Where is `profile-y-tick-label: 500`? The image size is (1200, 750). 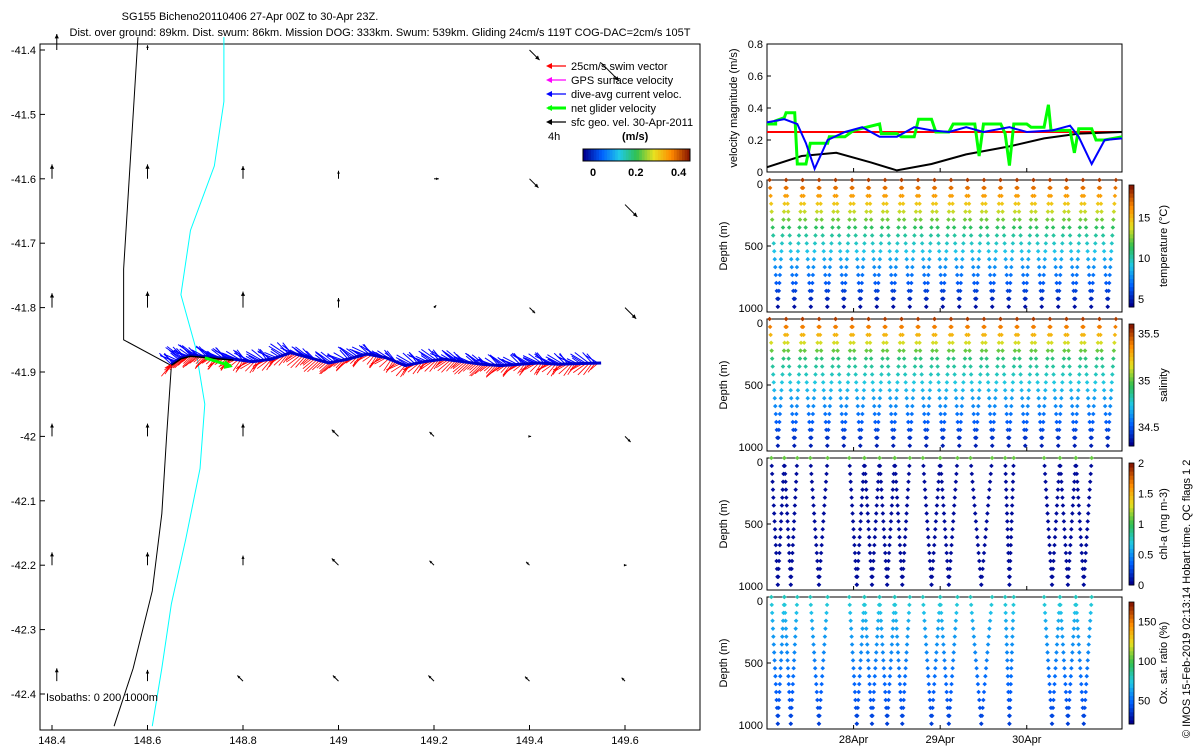
profile-y-tick-label: 500 is located at coordinates (754, 525).